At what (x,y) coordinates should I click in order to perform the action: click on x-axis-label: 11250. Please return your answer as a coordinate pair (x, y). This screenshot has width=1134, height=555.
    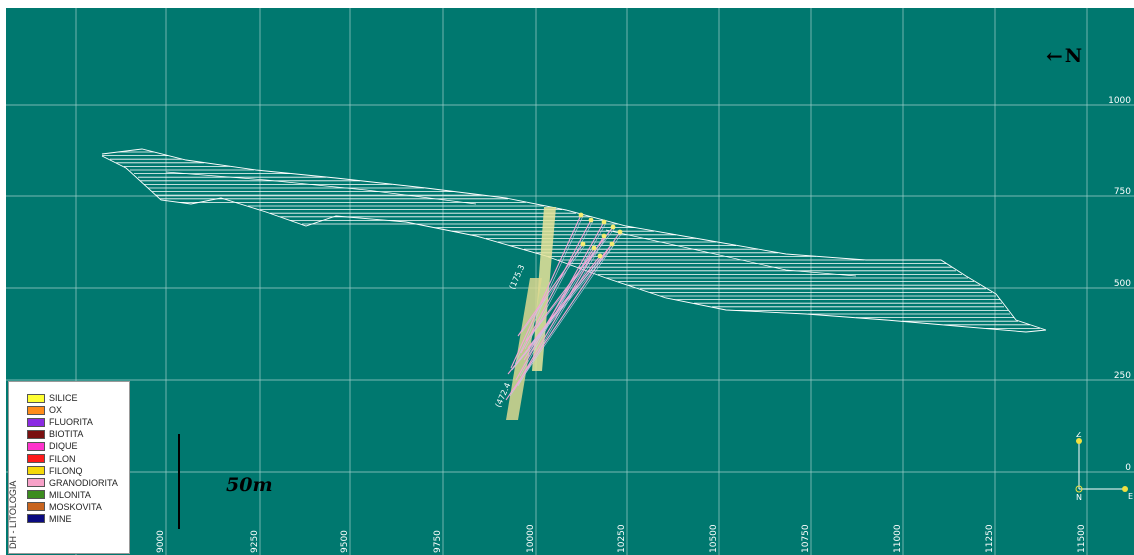
    Looking at the image, I should click on (990, 538).